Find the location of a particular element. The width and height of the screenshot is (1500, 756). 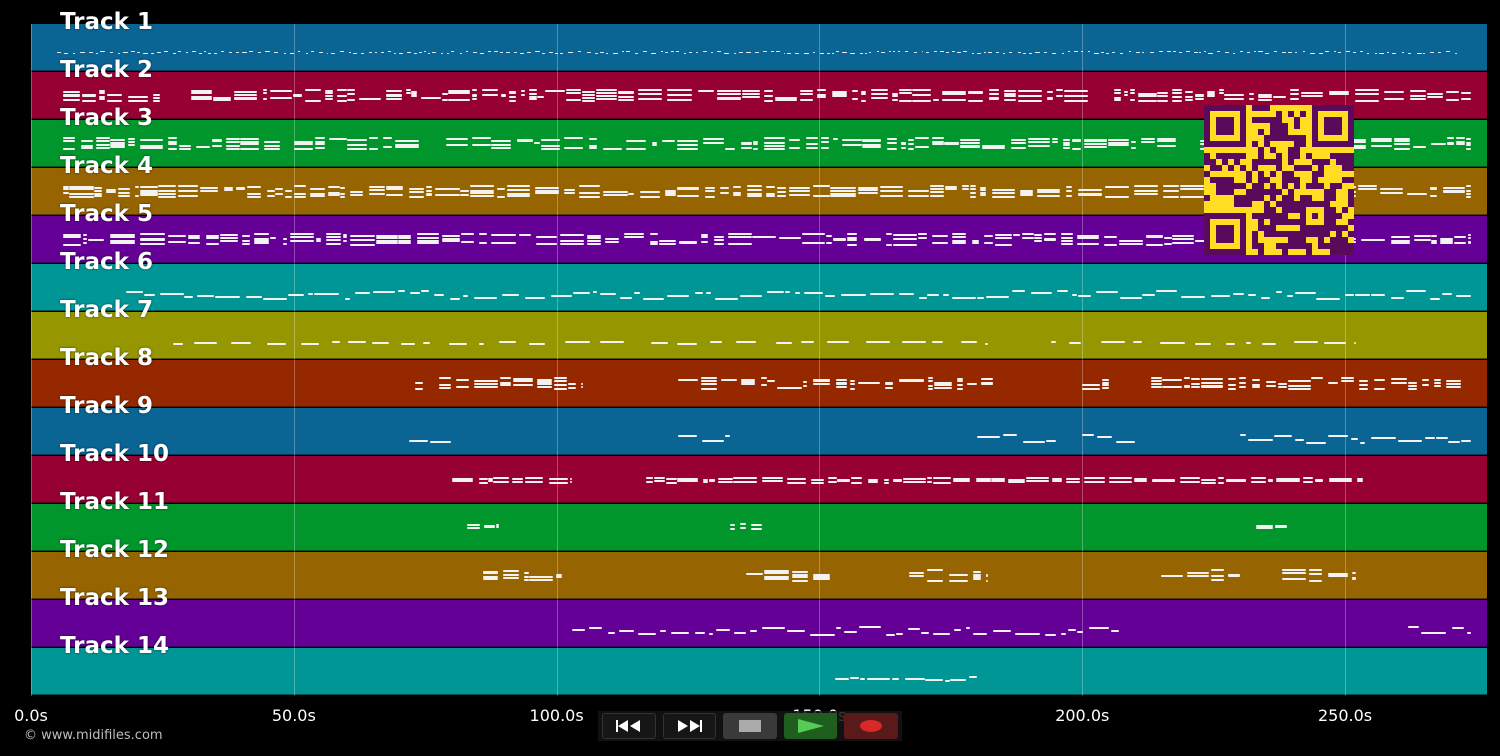

rewind-button is located at coordinates (629, 726).